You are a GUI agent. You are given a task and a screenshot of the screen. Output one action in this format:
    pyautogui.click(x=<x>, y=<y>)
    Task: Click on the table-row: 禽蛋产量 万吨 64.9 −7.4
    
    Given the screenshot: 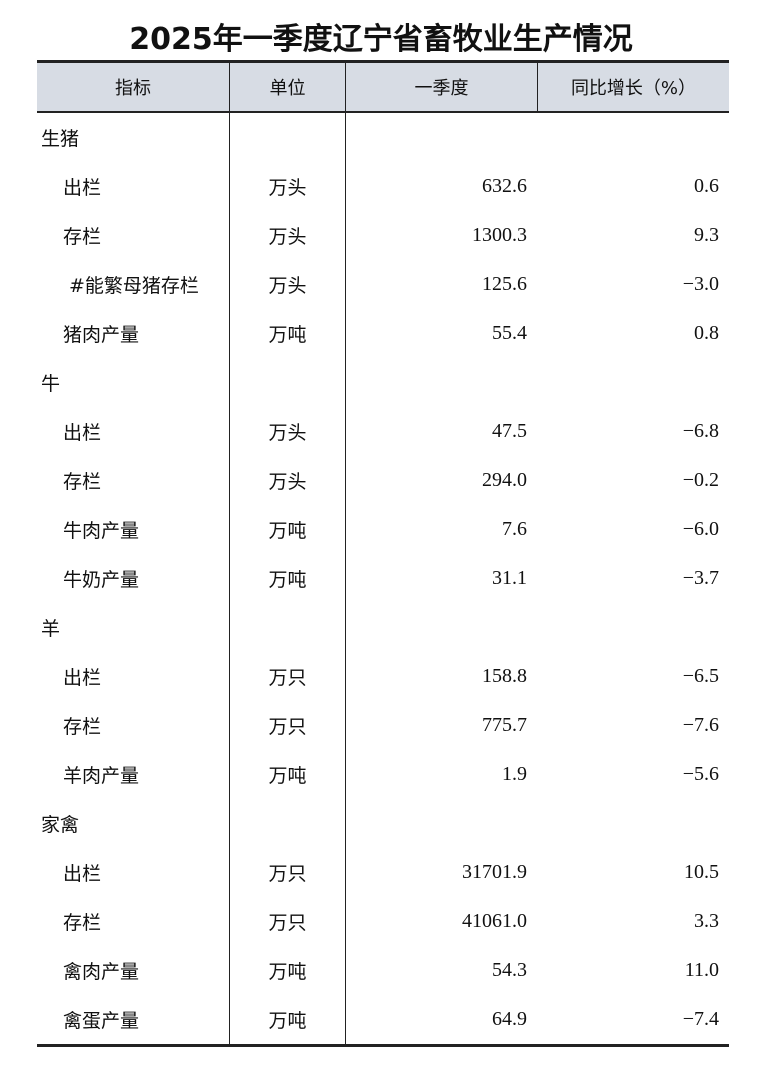 What is the action you would take?
    pyautogui.click(x=383, y=1019)
    